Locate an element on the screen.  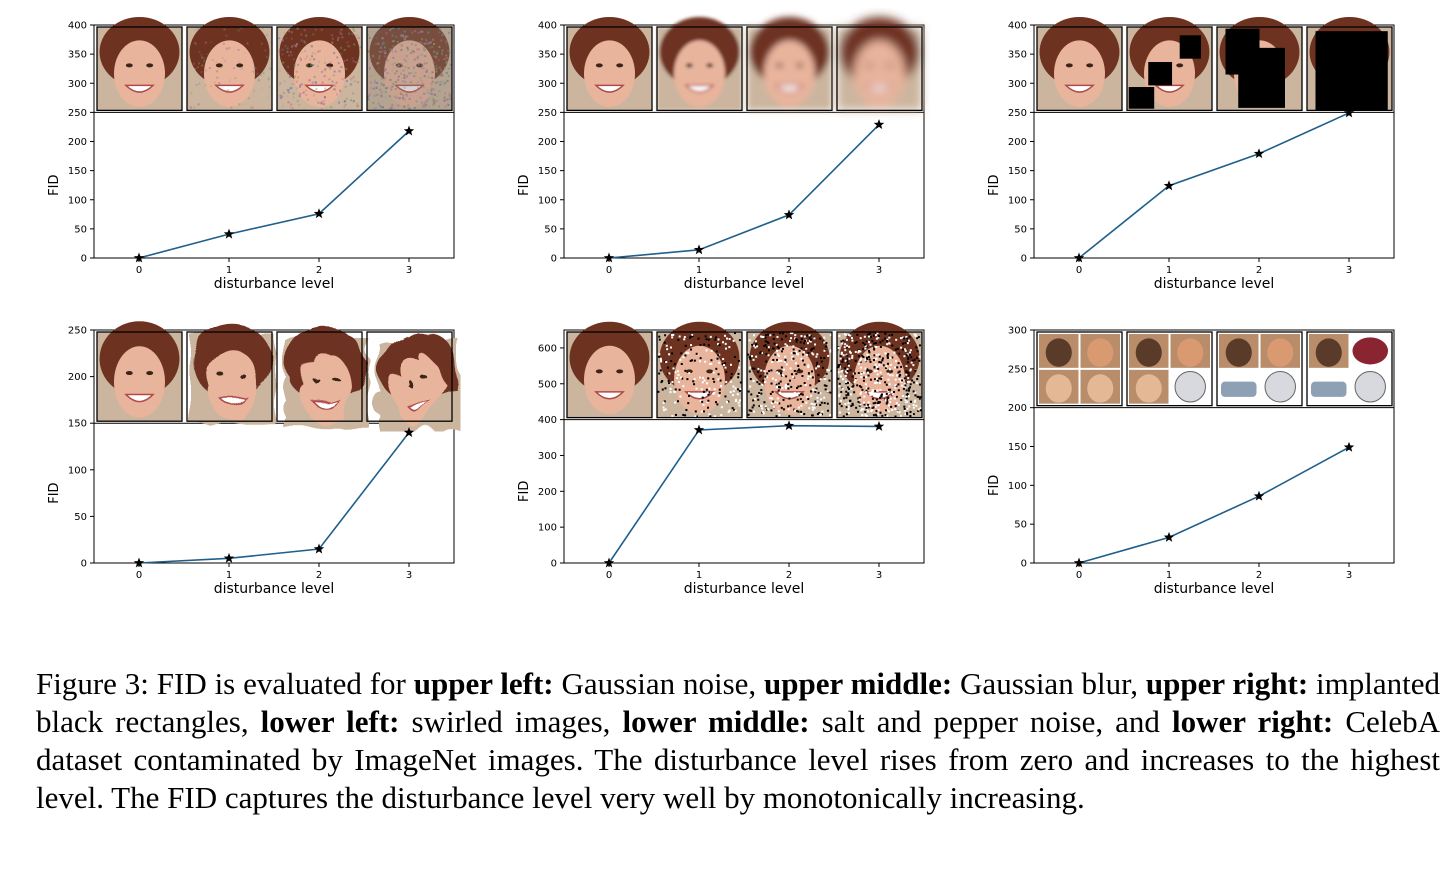
right-eye is located at coordinates (150, 65).